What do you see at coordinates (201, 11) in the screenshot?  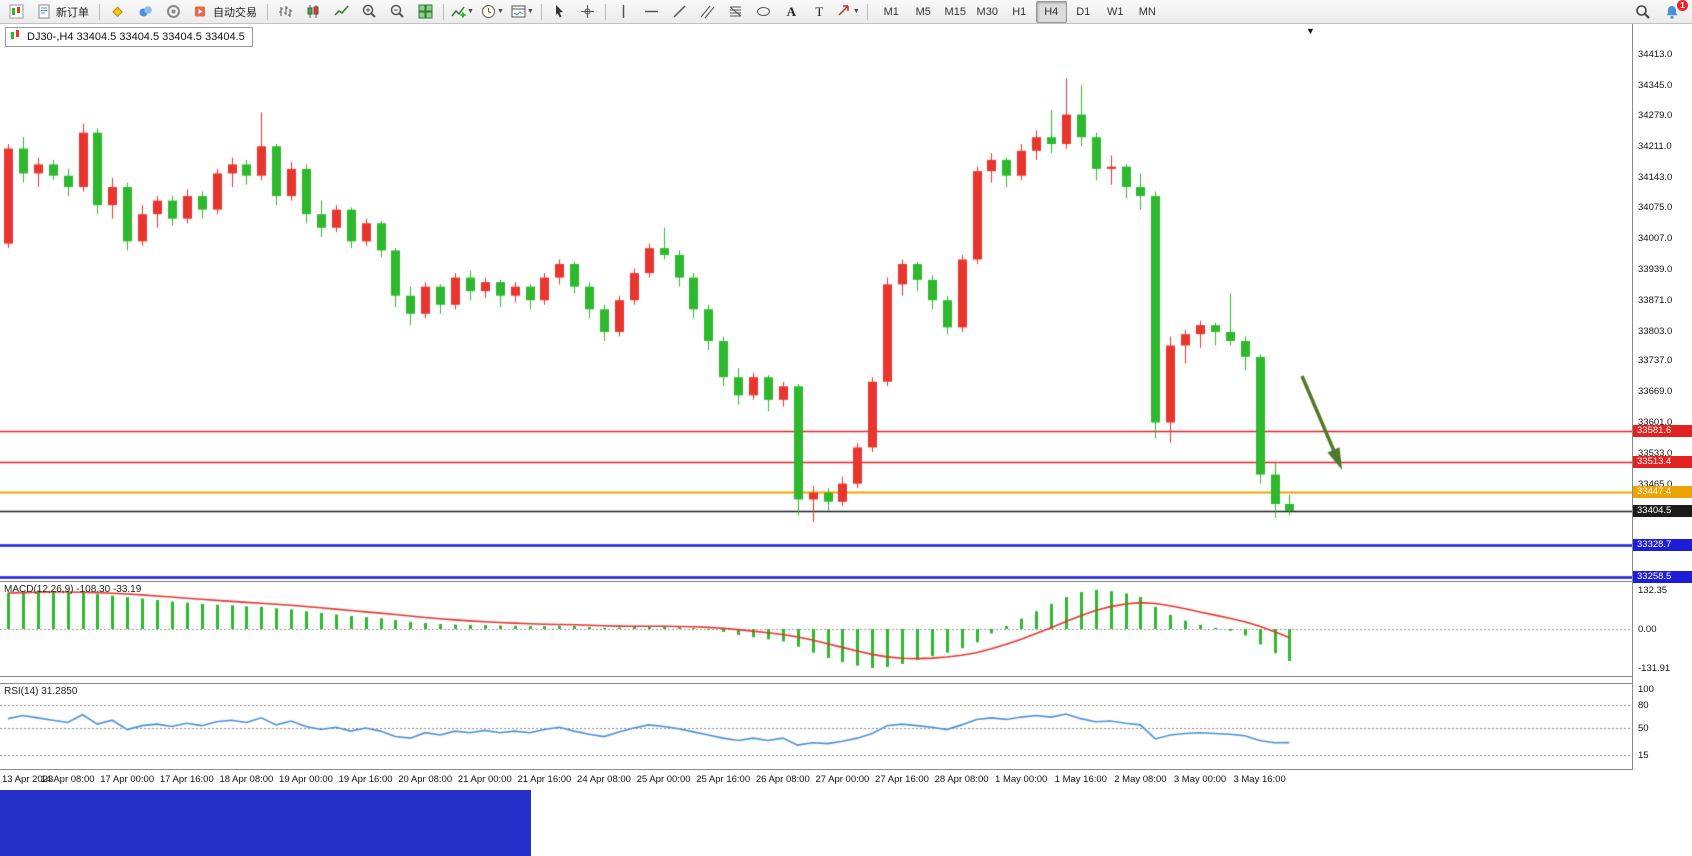 I see `auto-trading-icon` at bounding box center [201, 11].